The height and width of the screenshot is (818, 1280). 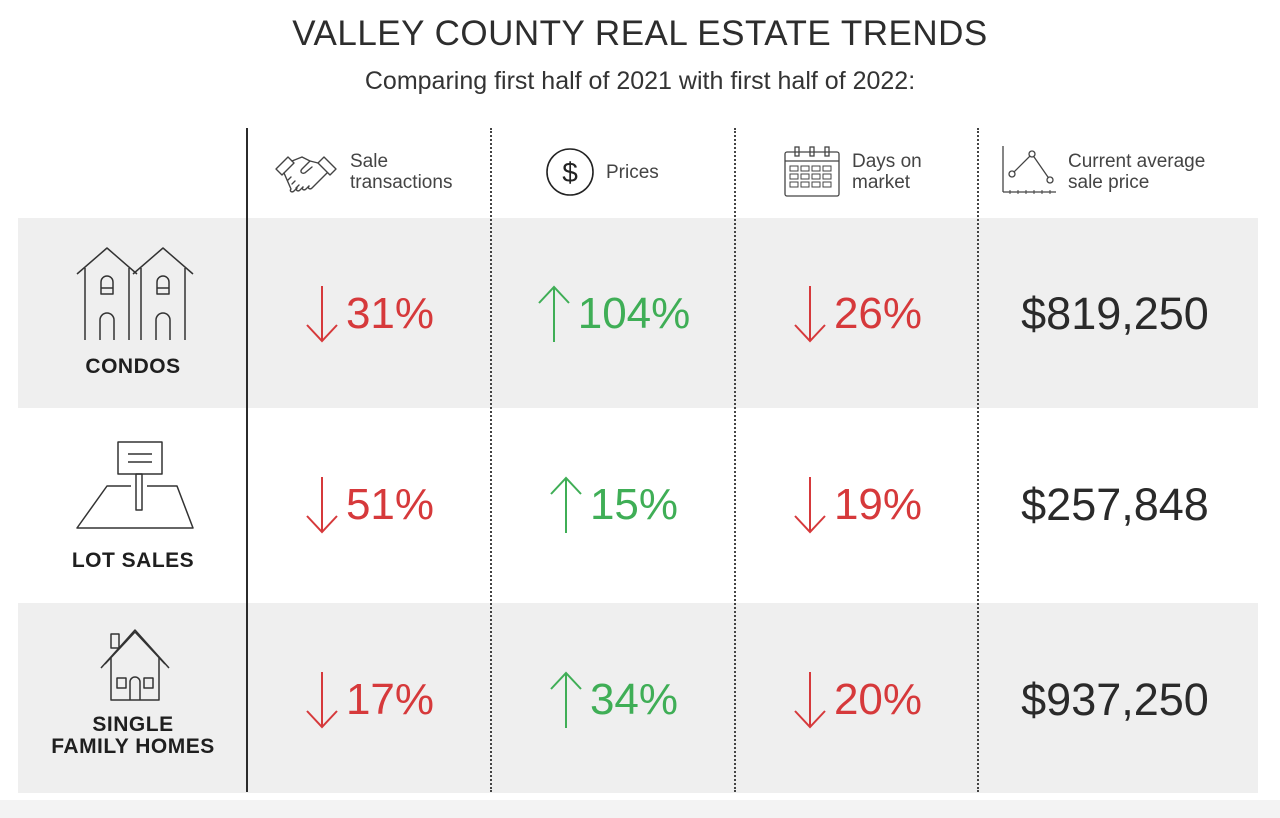 What do you see at coordinates (390, 504) in the screenshot?
I see `change-value: 51%` at bounding box center [390, 504].